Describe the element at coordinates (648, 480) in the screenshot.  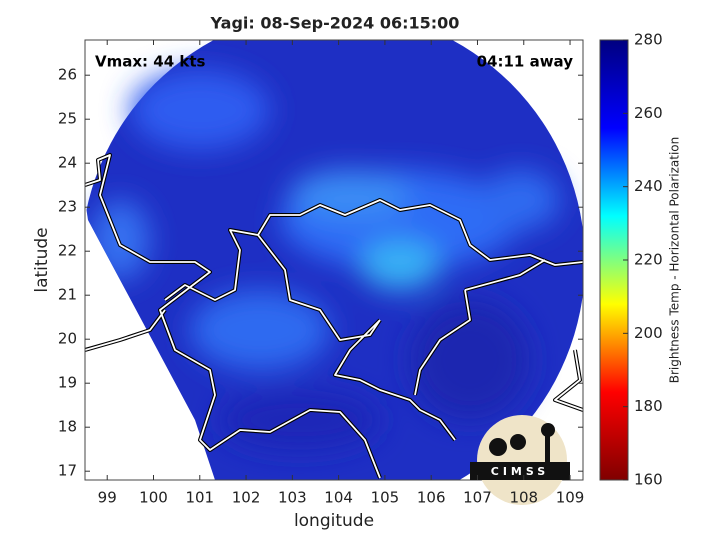
I see `colorbar-tick-label: 160` at that location.